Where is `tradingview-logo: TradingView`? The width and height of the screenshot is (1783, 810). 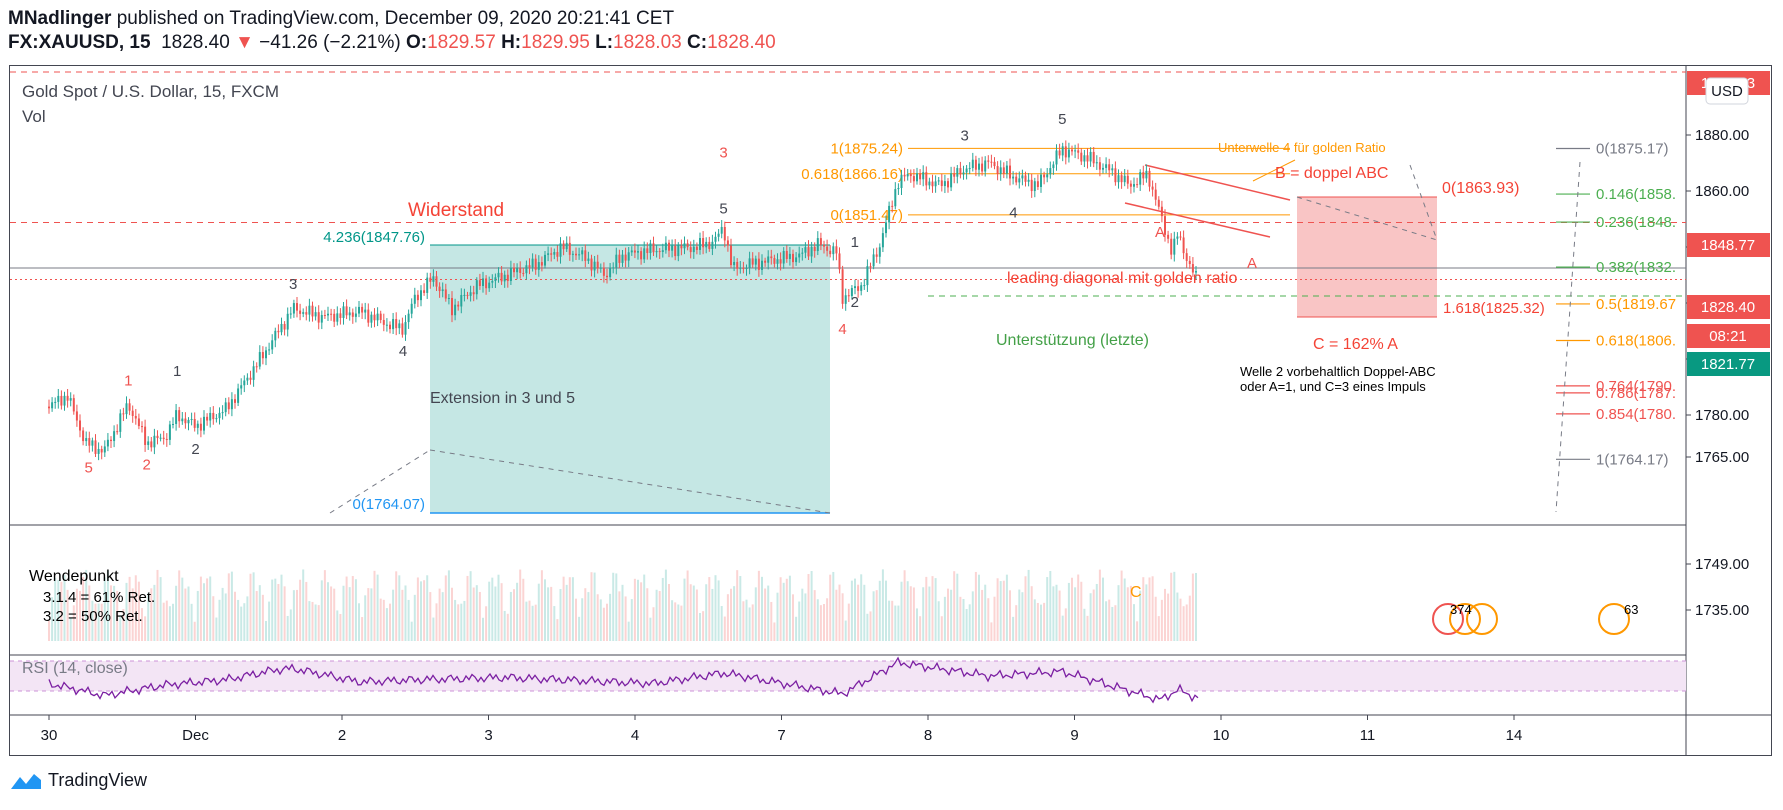 tradingview-logo: TradingView is located at coordinates (78, 780).